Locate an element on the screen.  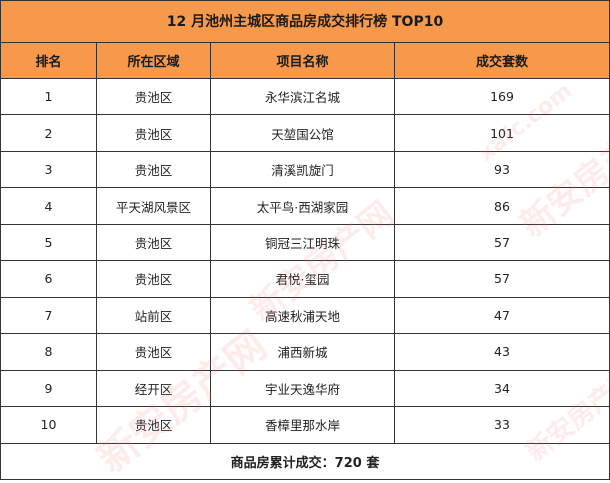
project-cell: 太平鸟·西湖家园 is located at coordinates (302, 206).